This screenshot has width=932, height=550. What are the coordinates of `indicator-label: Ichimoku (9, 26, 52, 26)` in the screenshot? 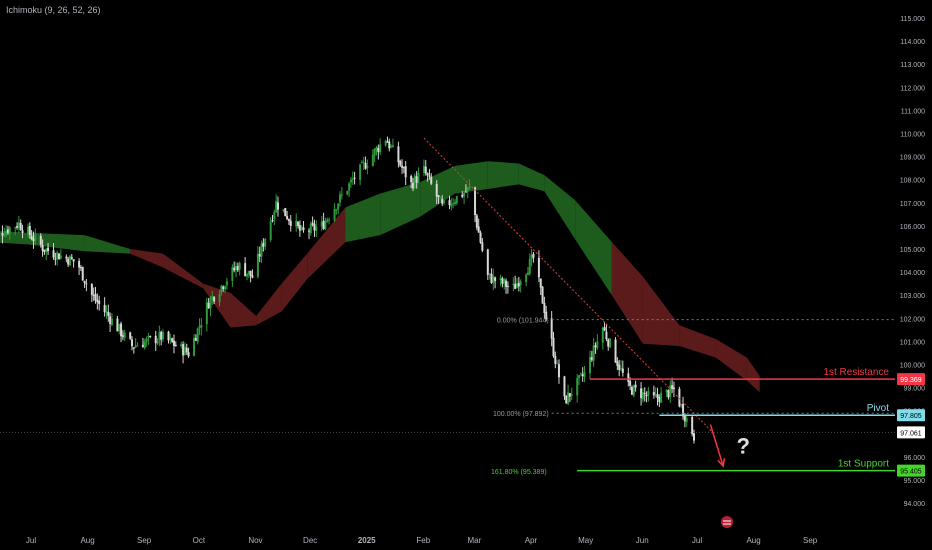 It's located at (53, 10).